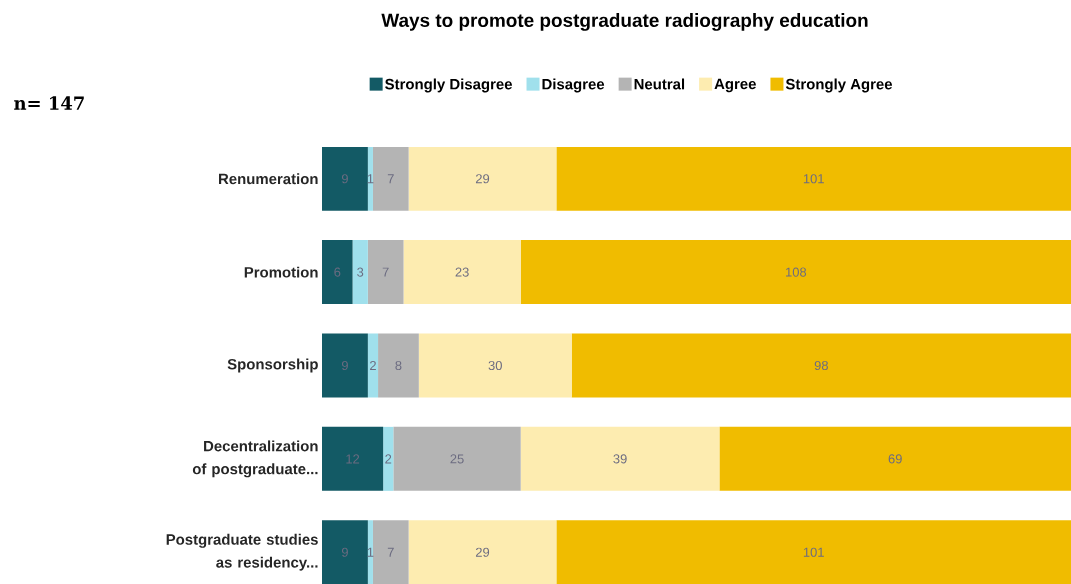  Describe the element at coordinates (735, 85) in the screenshot. I see `legend-label: Agree` at that location.